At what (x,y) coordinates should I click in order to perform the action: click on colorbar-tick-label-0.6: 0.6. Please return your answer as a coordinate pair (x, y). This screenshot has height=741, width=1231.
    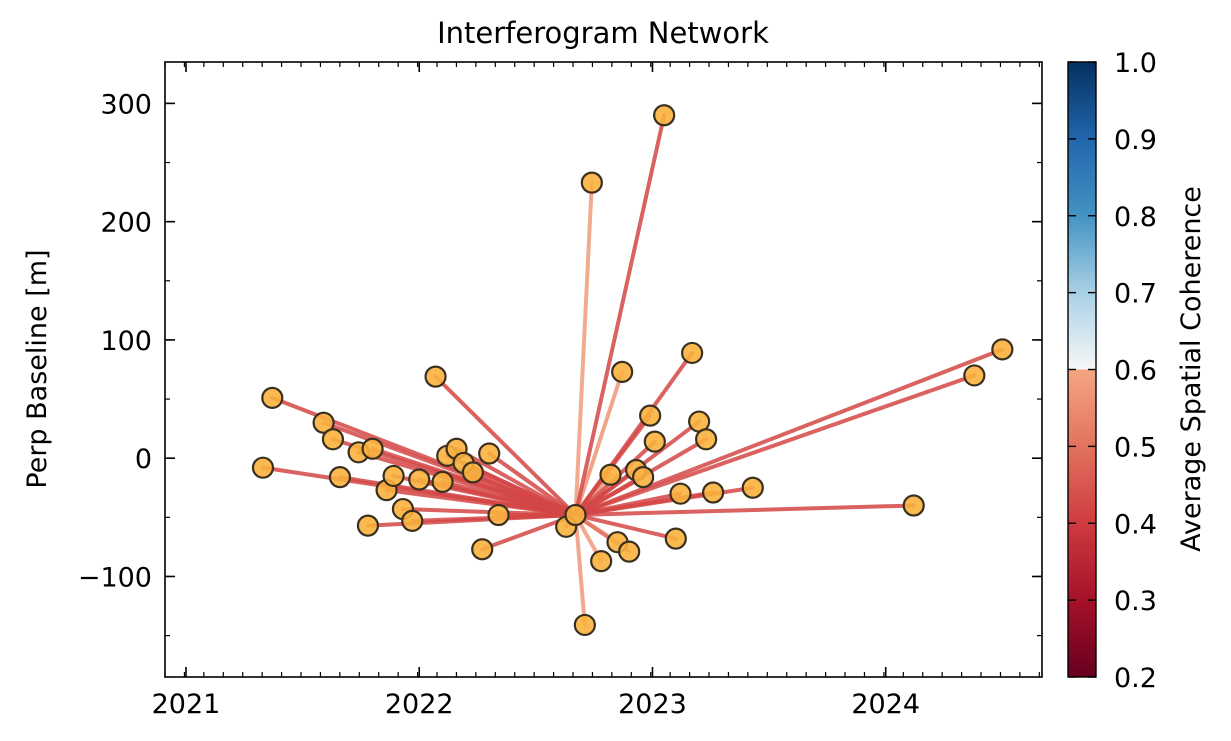
    Looking at the image, I should click on (1135, 371).